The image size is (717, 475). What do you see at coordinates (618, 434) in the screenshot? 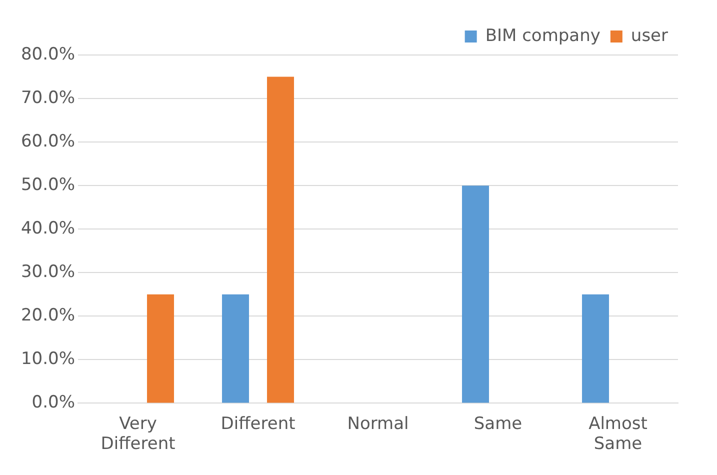
I see `x-tick-label: Almost Same` at bounding box center [618, 434].